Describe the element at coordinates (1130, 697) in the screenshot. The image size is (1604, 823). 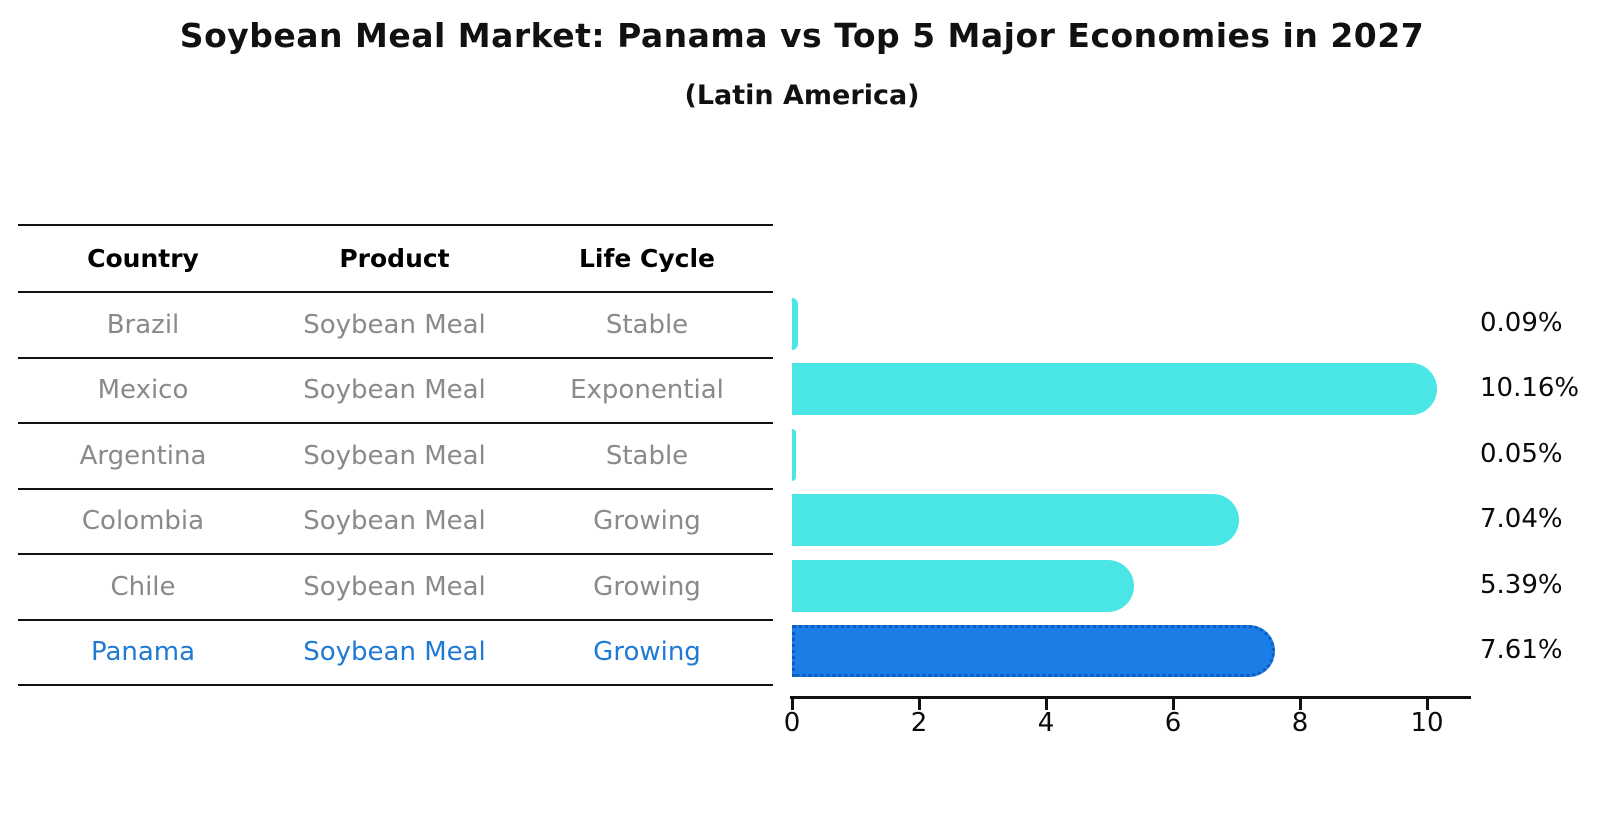
I see `x-axis-line` at that location.